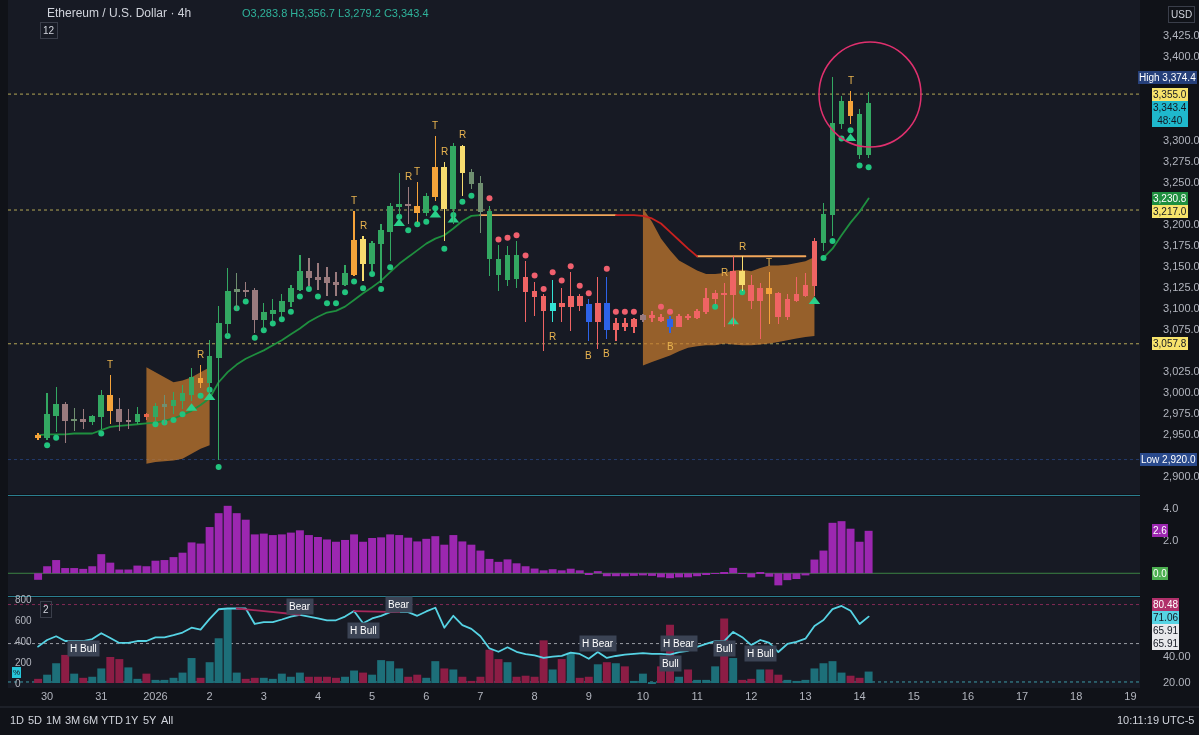 This screenshot has height=735, width=1199. I want to click on text: 2.6, so click(1160, 530).